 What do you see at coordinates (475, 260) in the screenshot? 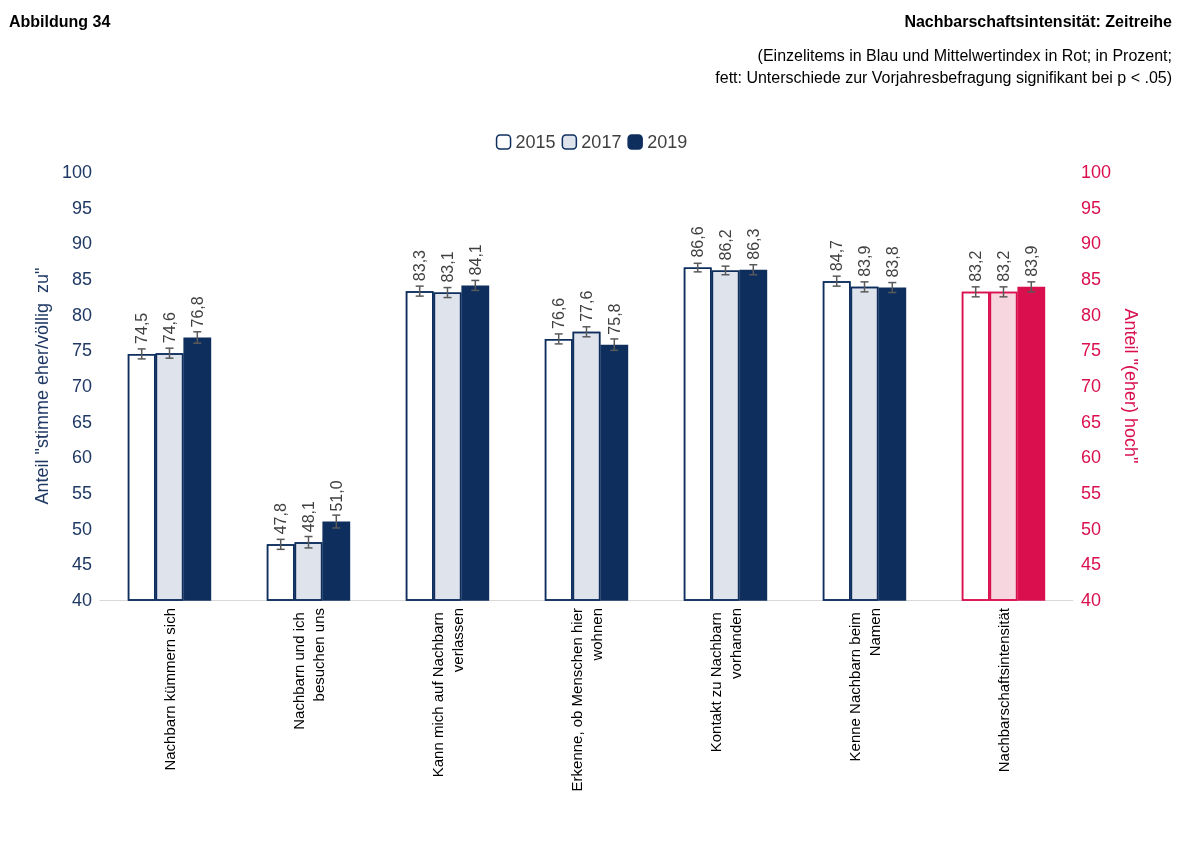
I see `data-label: 84,1` at bounding box center [475, 260].